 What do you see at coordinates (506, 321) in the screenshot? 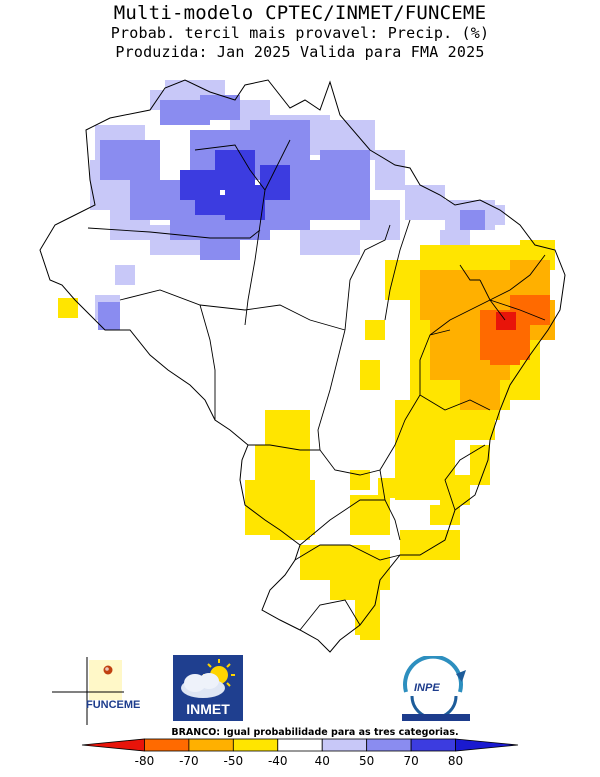
I see `below-80-cell` at bounding box center [506, 321].